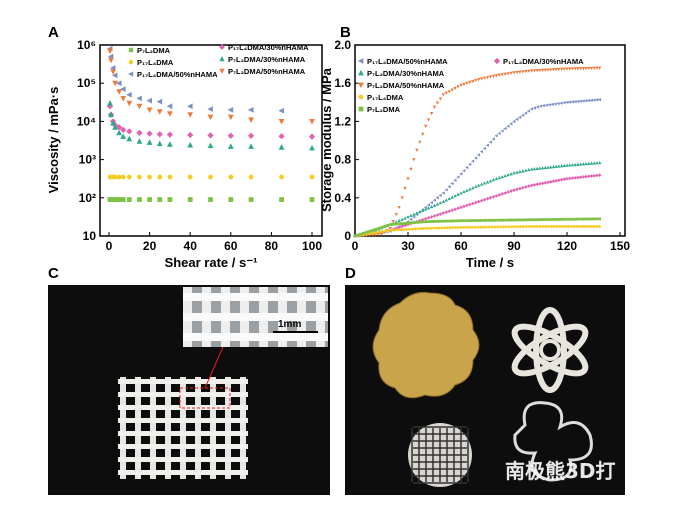 The width and height of the screenshot is (677, 508). Describe the element at coordinates (406, 73) in the screenshot. I see `legend-label-b: P₇L₂DMA/30%nHAMA` at that location.